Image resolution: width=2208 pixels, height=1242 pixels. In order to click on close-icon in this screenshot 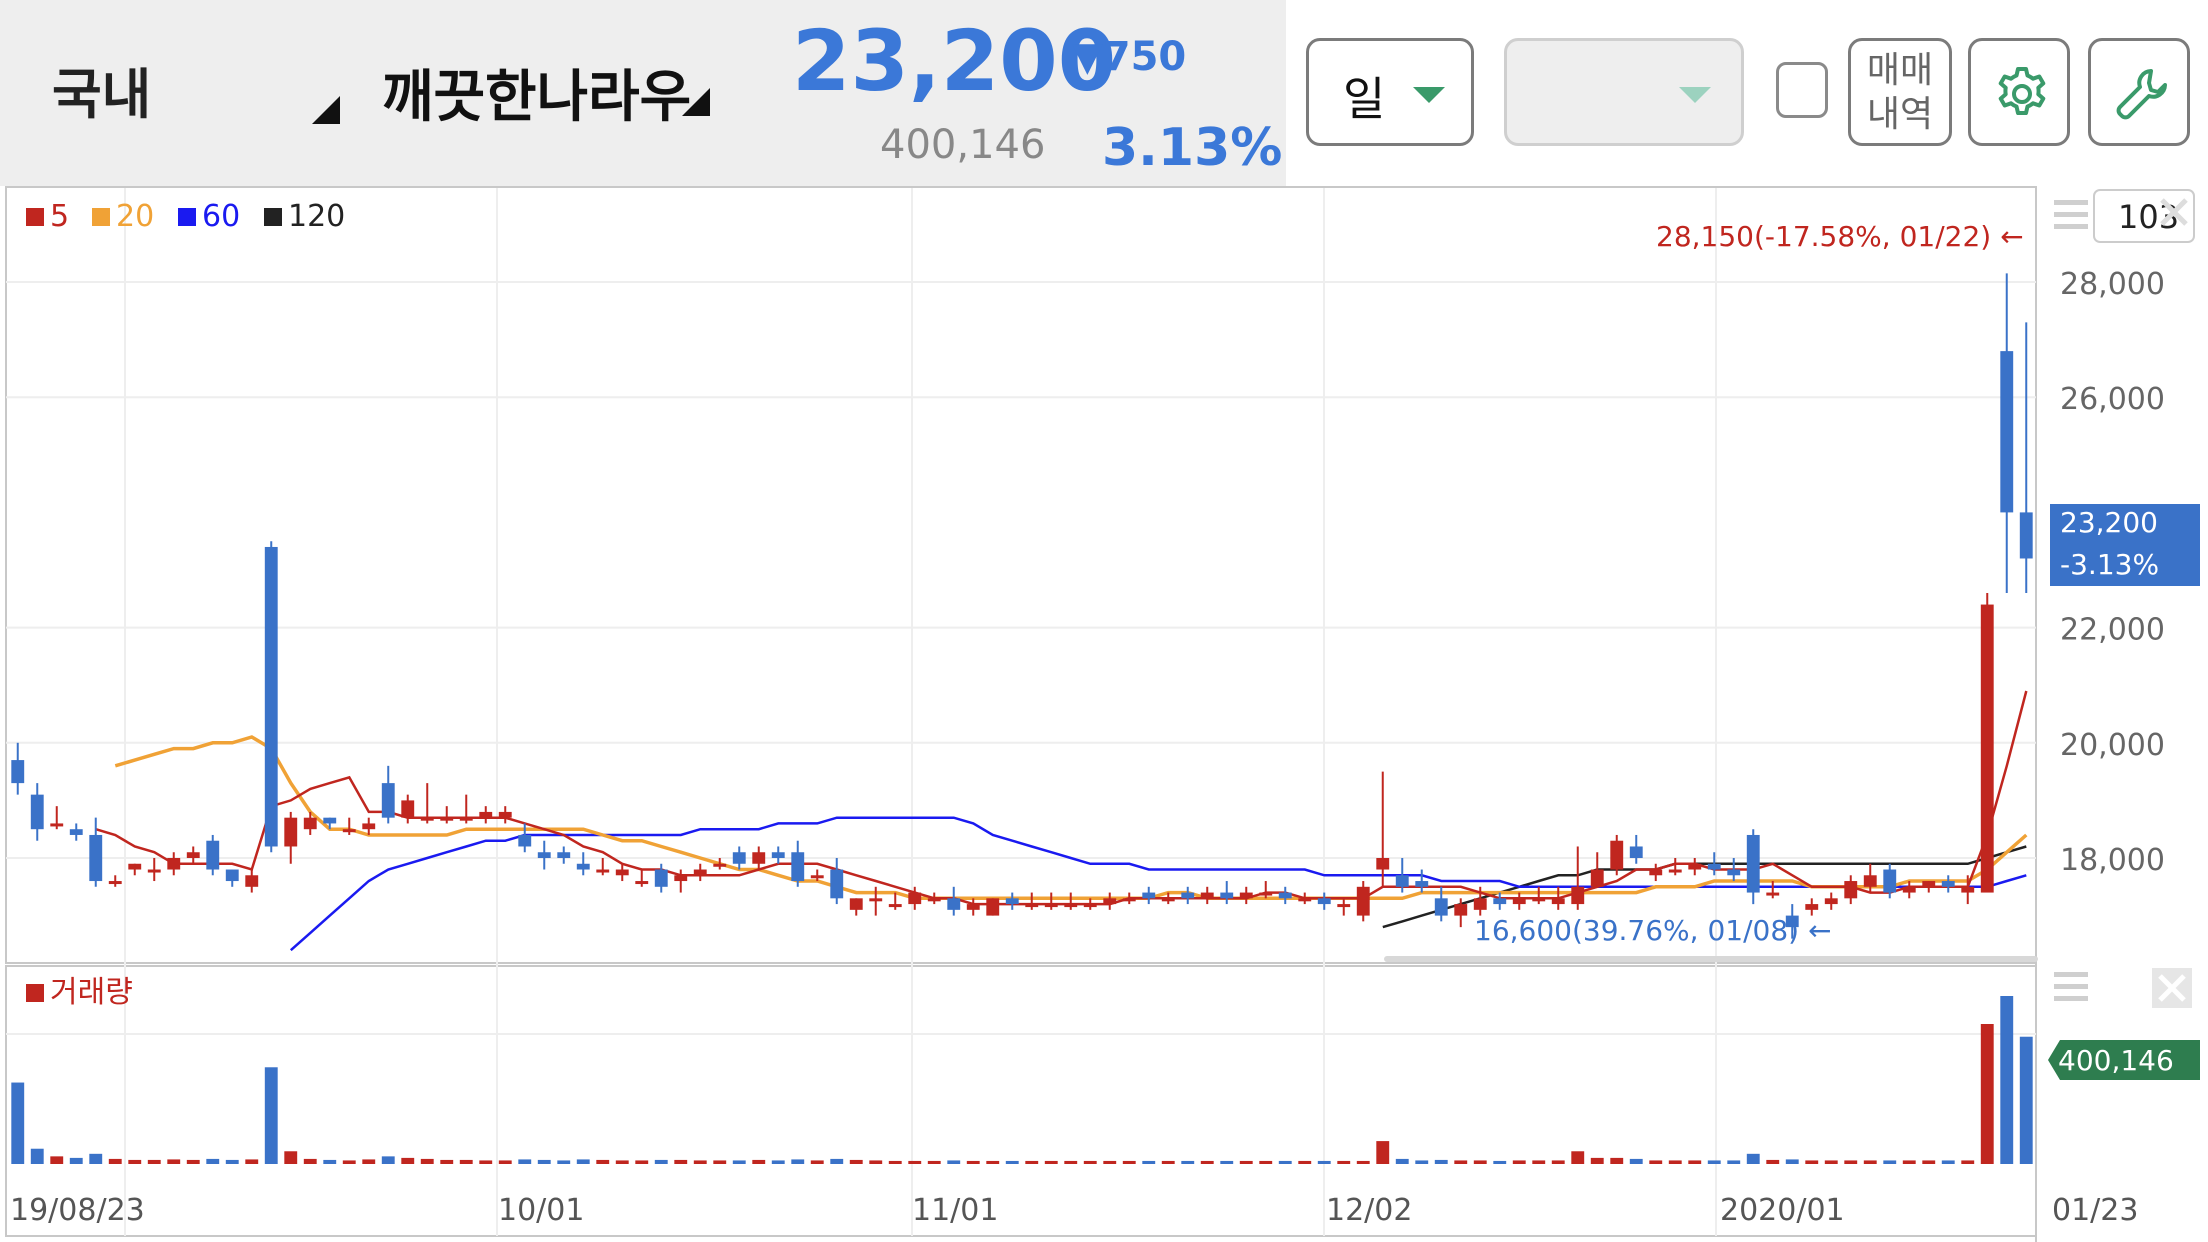, I will do `click(2172, 988)`.